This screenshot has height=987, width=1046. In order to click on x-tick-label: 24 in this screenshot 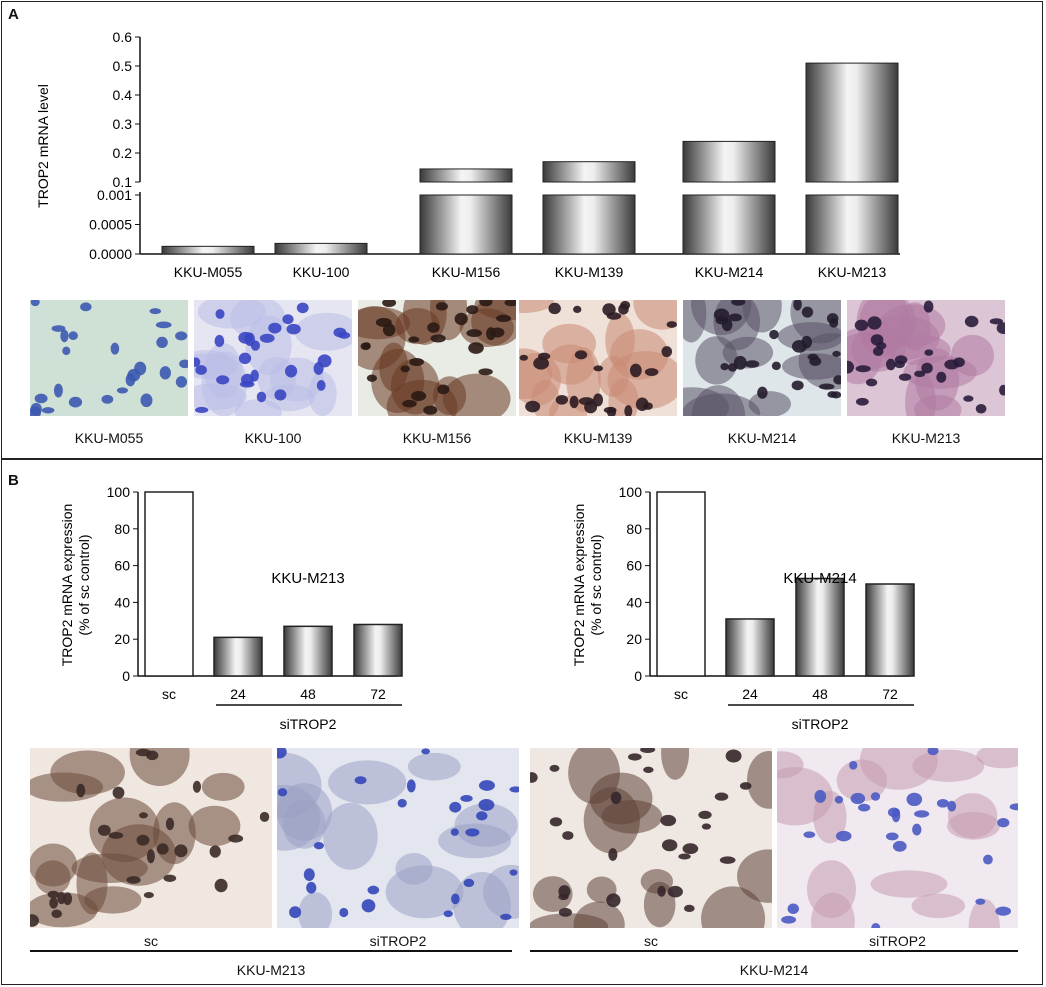, I will do `click(750, 694)`.